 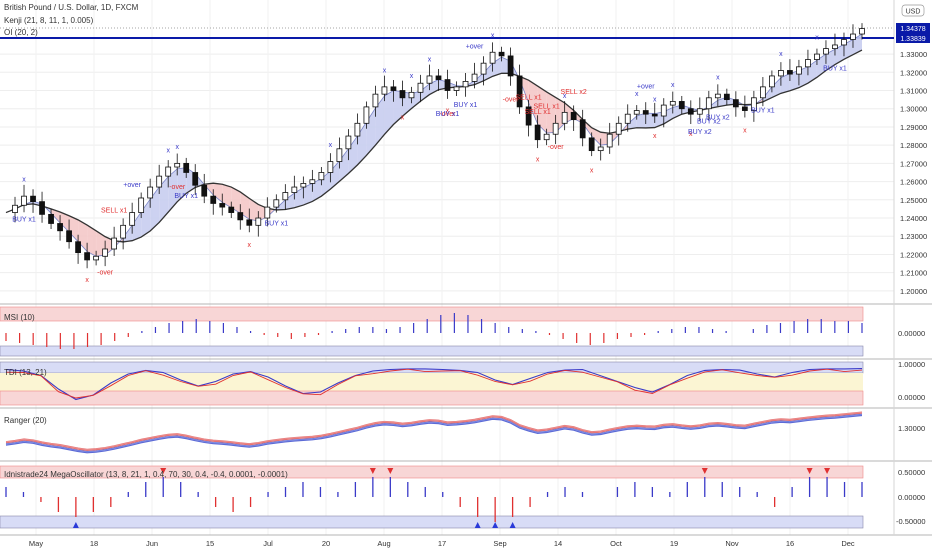 I want to click on price-axis-label: 1.22000, so click(x=913, y=254).